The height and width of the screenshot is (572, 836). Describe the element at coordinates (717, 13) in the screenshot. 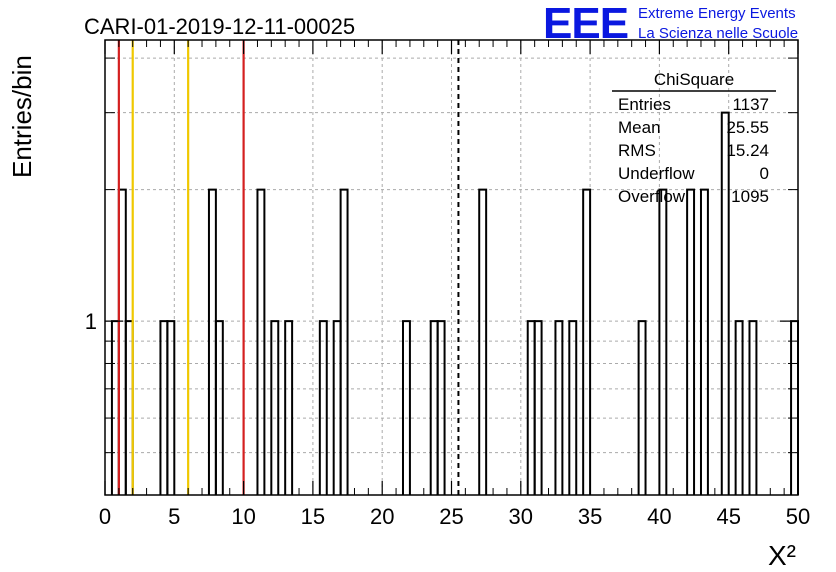

I see `org-line-1: Extreme Energy Events` at that location.